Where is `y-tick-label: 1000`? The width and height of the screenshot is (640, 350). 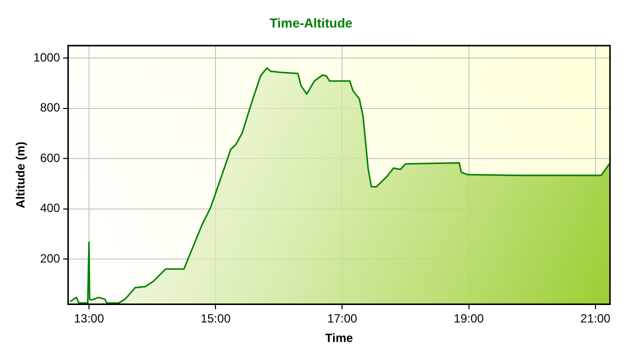
y-tick-label: 1000 is located at coordinates (46, 57).